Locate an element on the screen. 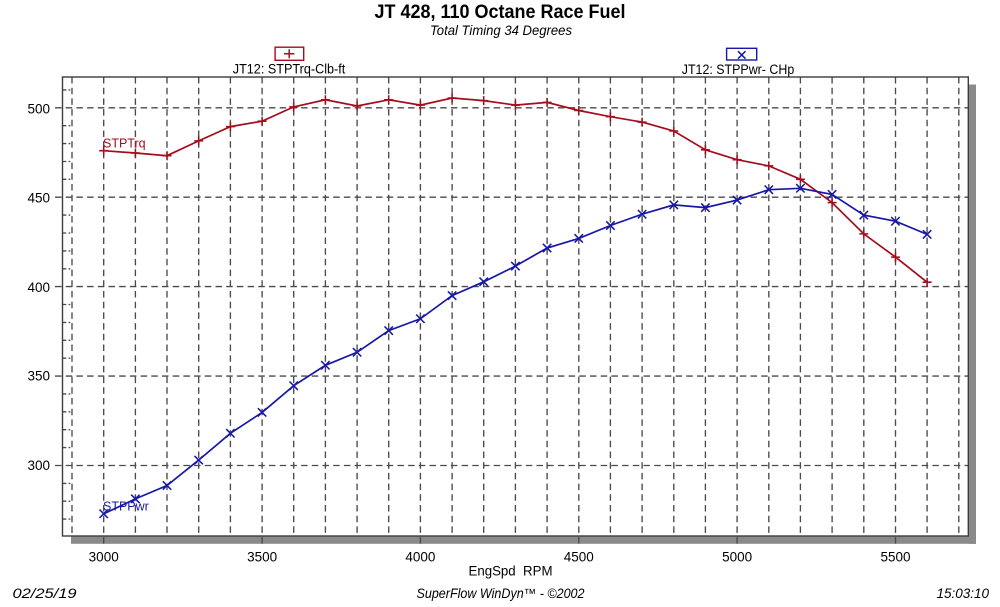  svg-text: JT 428, 110 Octane Race Fuel is located at coordinates (500, 12).